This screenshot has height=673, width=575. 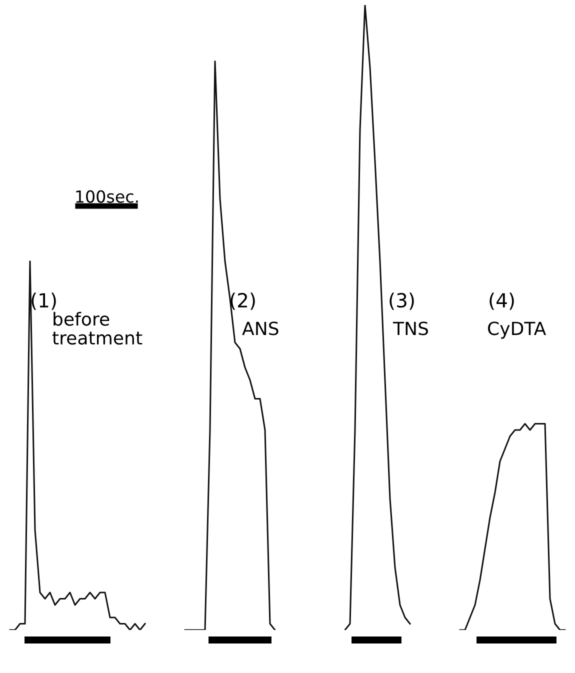 What do you see at coordinates (517, 330) in the screenshot?
I see `annotation: CyDTA` at bounding box center [517, 330].